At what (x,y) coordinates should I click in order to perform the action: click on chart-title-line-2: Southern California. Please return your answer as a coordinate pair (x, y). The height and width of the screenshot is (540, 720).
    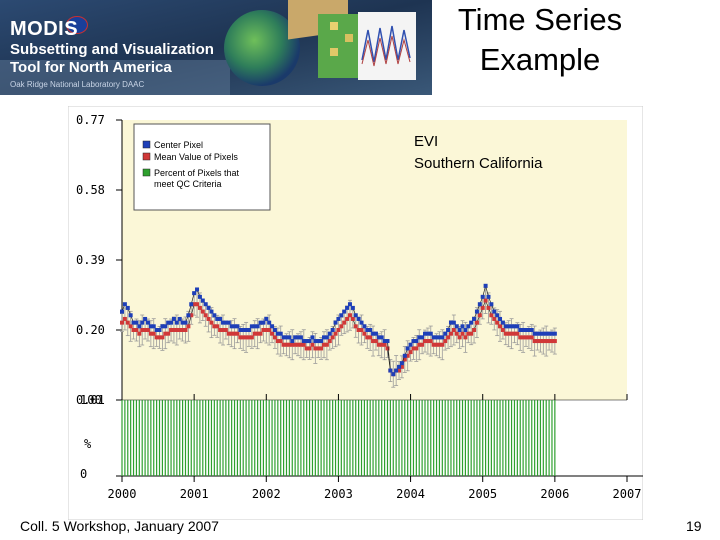
    Looking at the image, I should click on (478, 163).